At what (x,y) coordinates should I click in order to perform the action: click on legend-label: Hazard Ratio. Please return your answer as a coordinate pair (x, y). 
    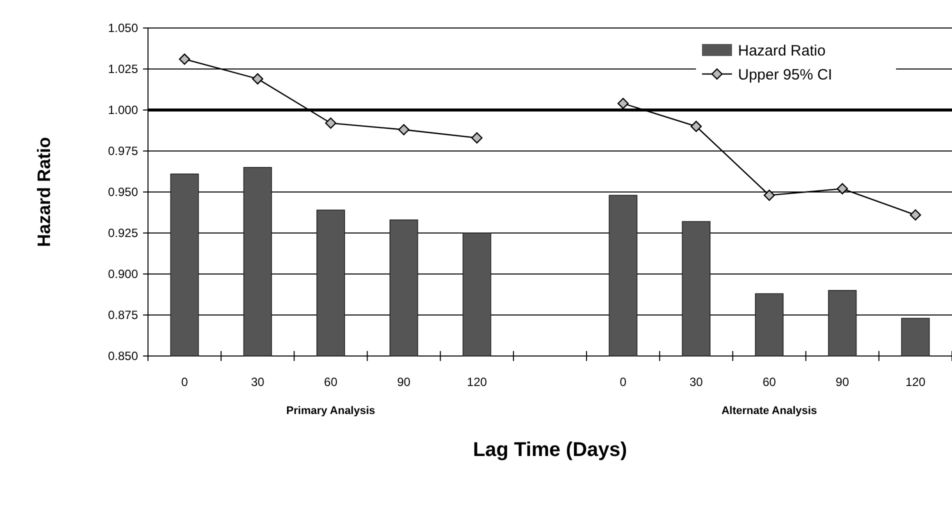
    Looking at the image, I should click on (782, 51).